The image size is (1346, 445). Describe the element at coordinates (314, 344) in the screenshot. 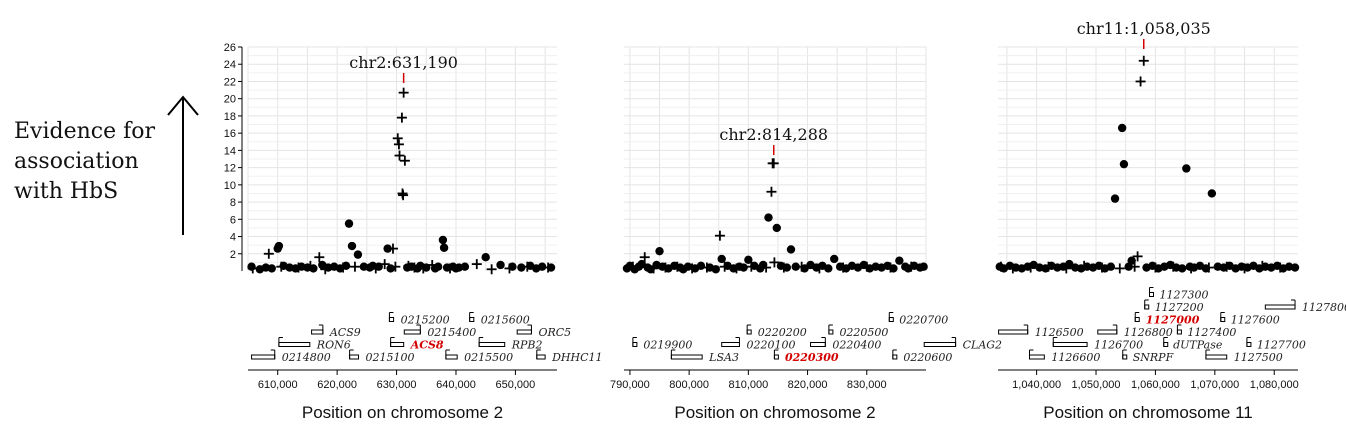

I see `gene-ron6: RON6` at that location.